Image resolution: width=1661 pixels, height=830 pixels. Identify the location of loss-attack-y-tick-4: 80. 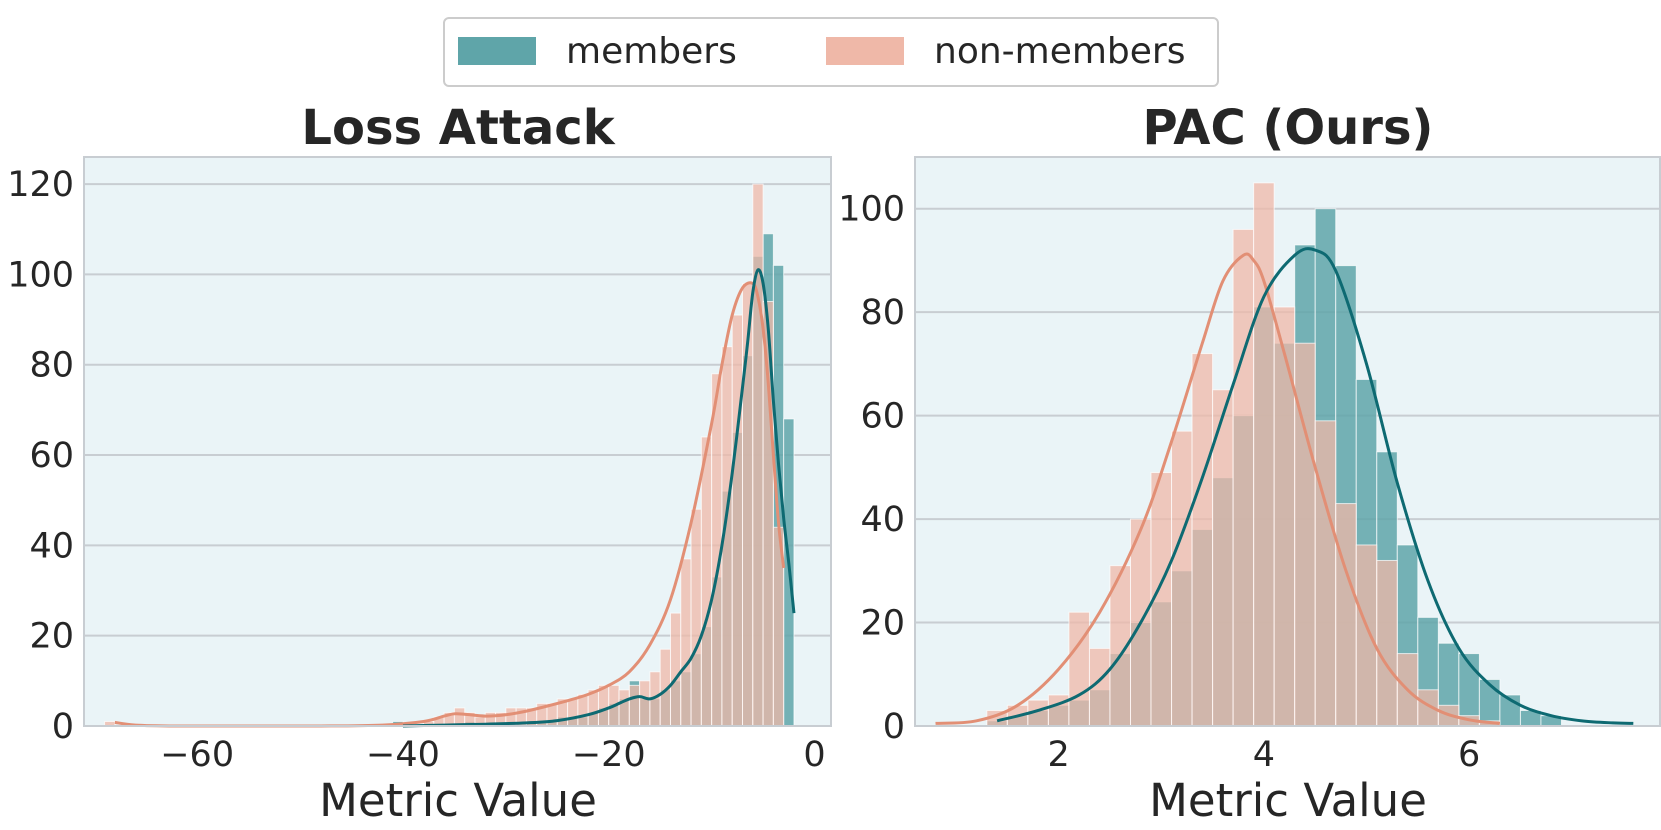
(51, 366).